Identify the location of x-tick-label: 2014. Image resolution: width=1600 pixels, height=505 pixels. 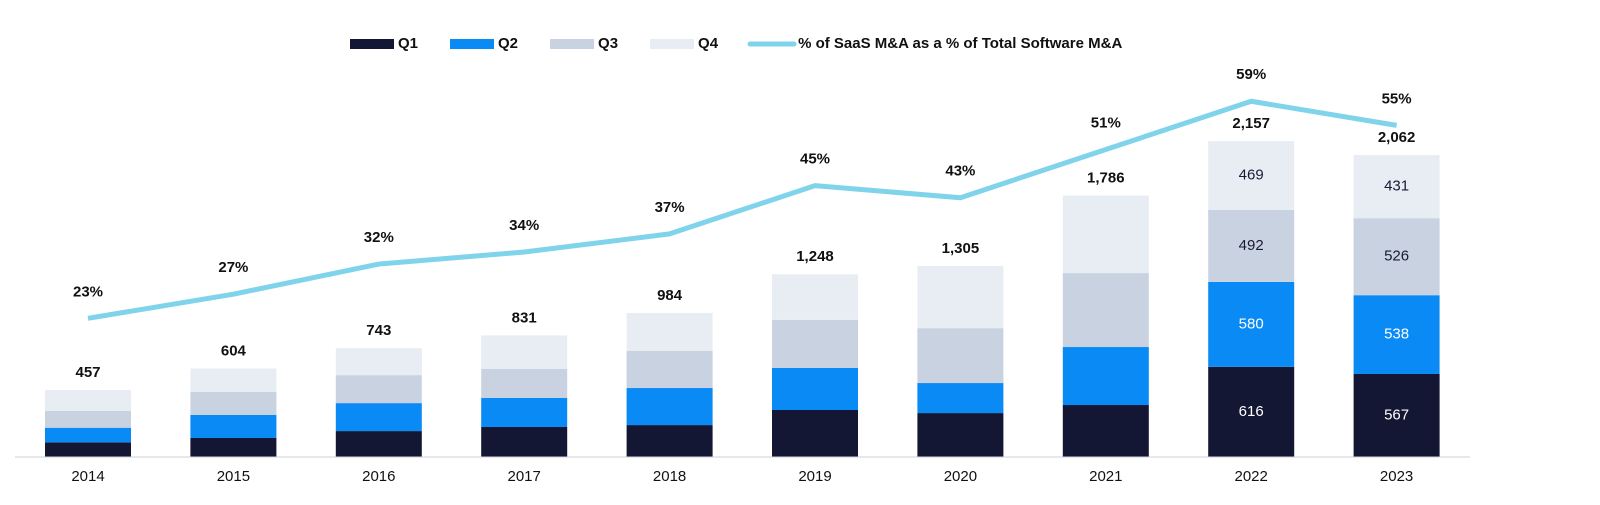
(87, 476).